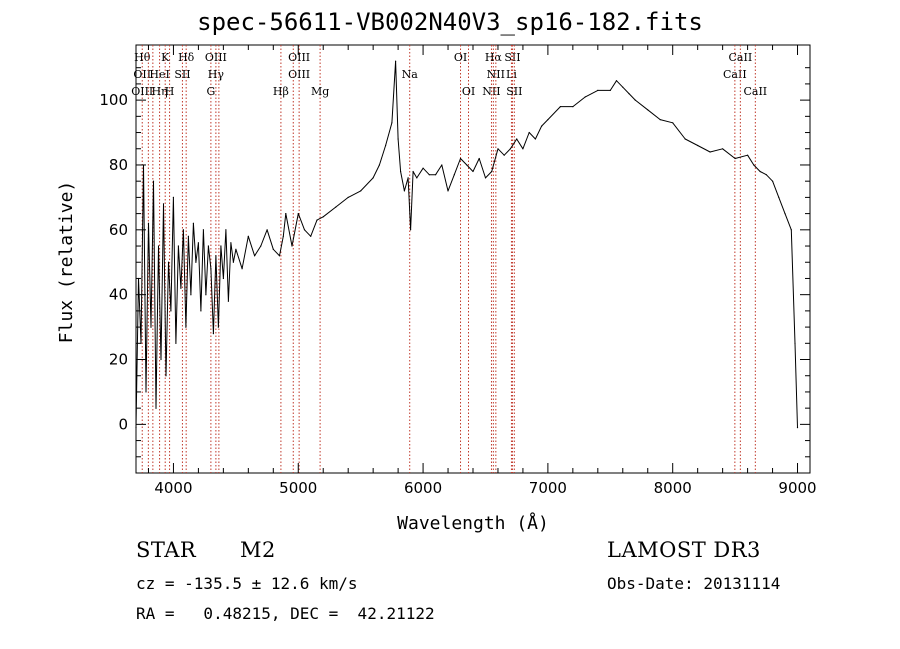 The image size is (900, 649). I want to click on y-tick-label-1: 20, so click(118, 360).